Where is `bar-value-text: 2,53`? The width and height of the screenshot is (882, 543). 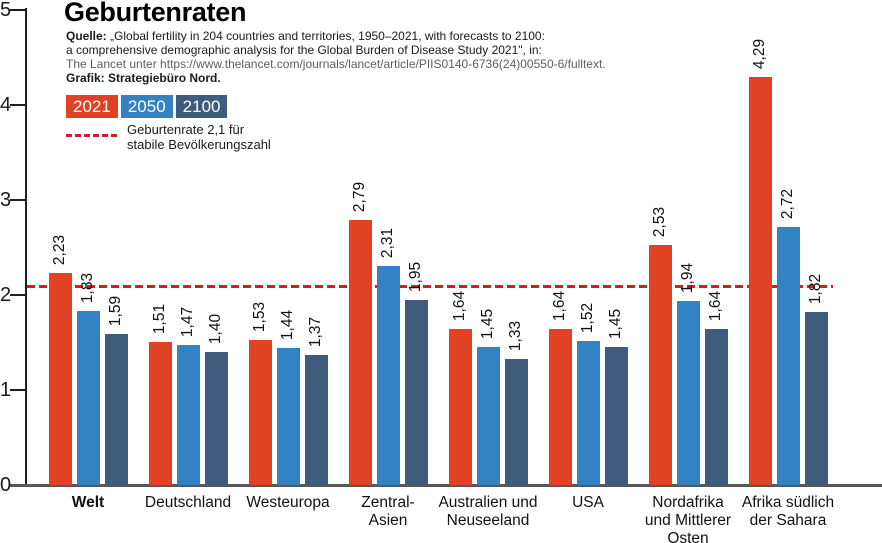
bar-value-text: 2,53 is located at coordinates (660, 222).